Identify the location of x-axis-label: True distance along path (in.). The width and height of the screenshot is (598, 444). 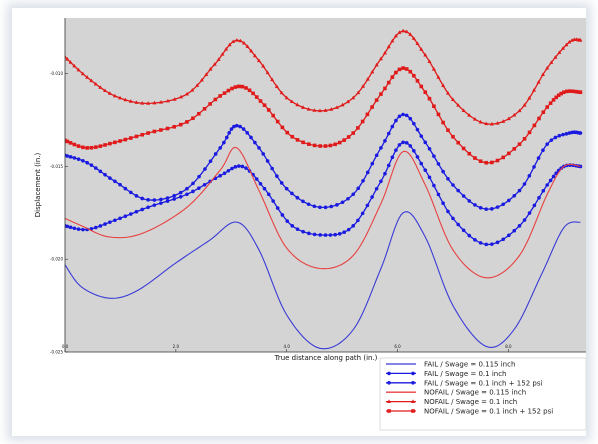
(326, 358).